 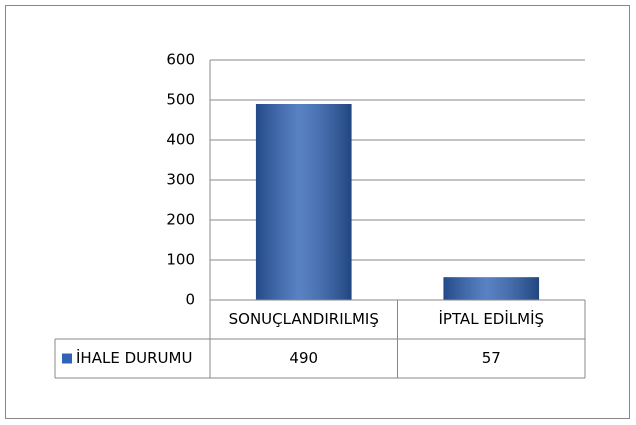 I want to click on y-tick-label: 400, so click(x=180, y=140).